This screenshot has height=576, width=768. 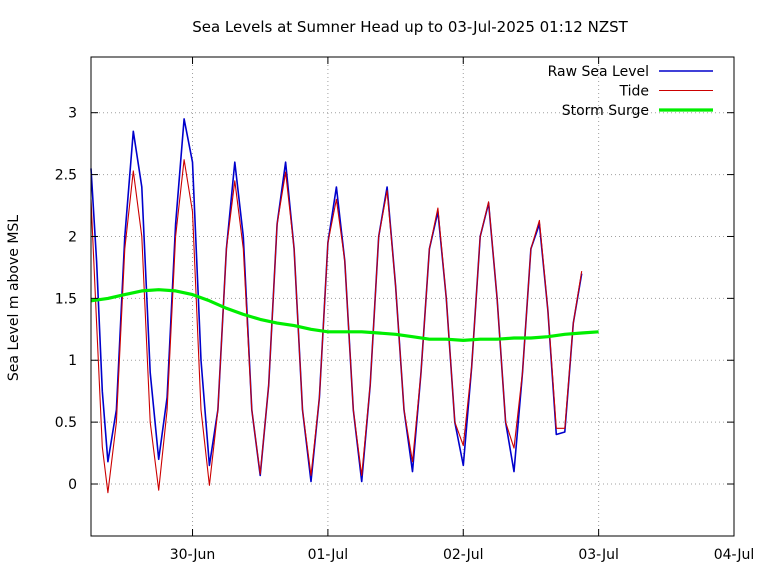 What do you see at coordinates (14, 298) in the screenshot?
I see `y-axis-label: Sea Level m above MSL` at bounding box center [14, 298].